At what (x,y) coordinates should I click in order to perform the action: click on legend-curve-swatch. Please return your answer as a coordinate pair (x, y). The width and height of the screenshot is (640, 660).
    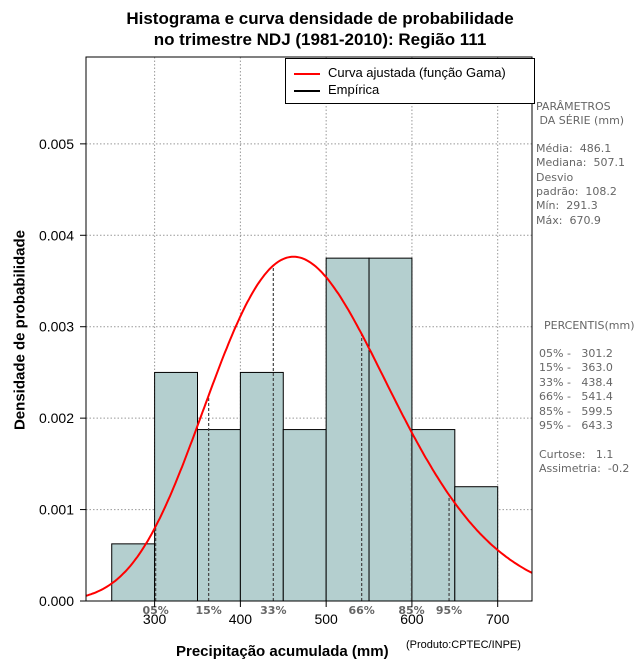
    Looking at the image, I should click on (307, 73).